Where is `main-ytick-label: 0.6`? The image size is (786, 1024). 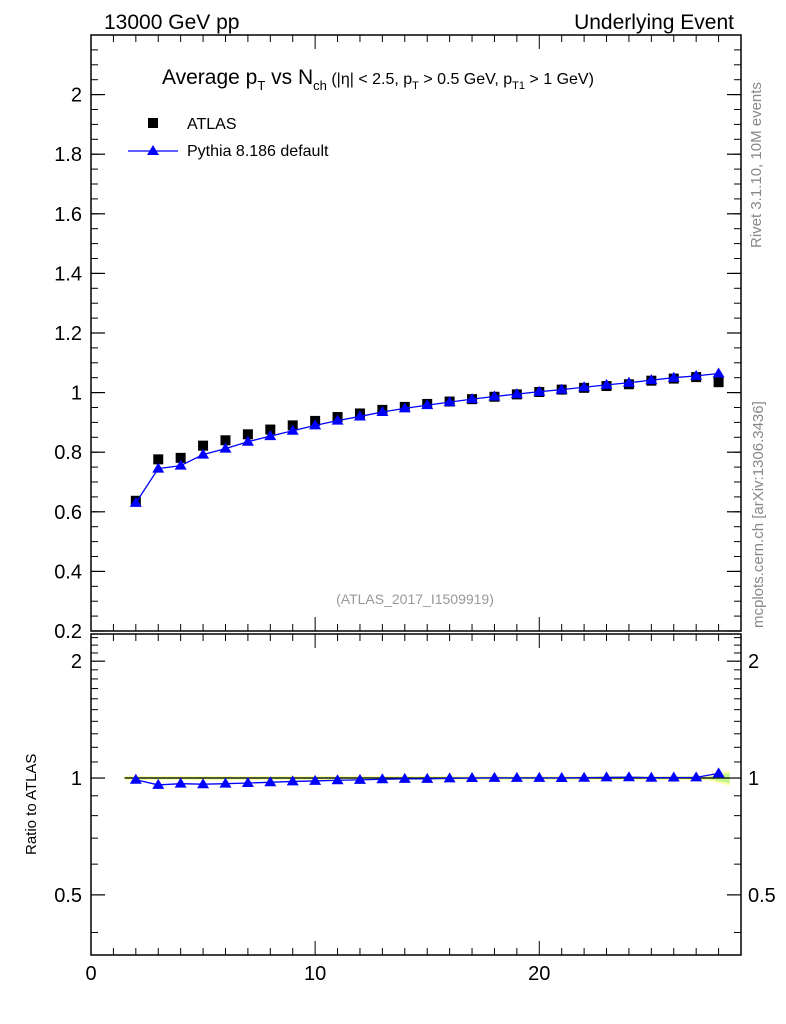 main-ytick-label: 0.6 is located at coordinates (68, 513).